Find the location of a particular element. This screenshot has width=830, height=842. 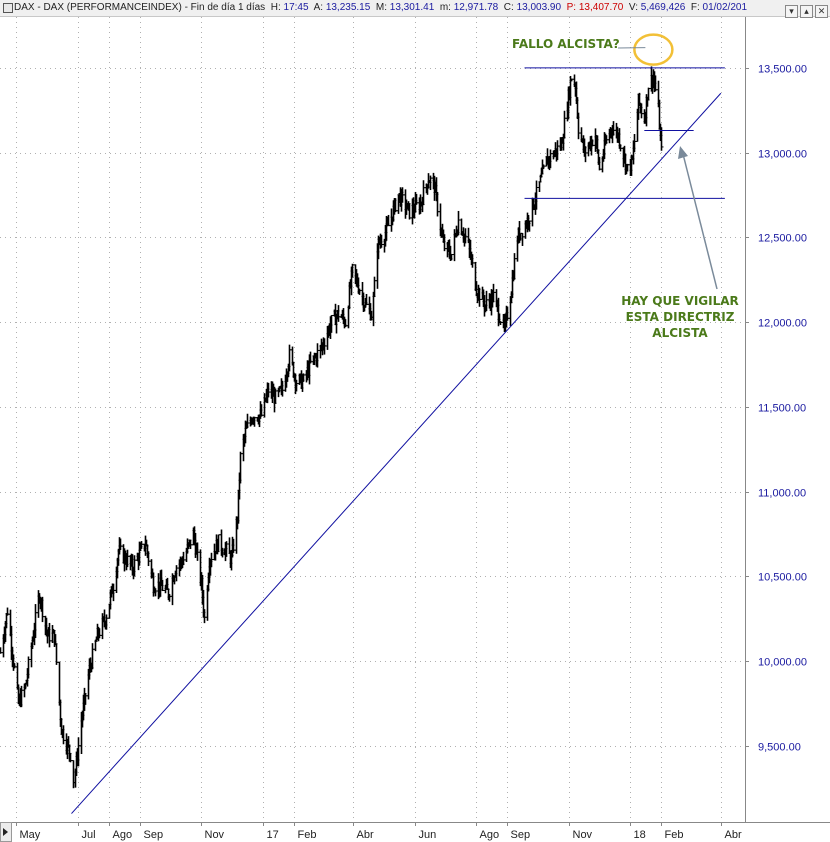

period-label: - Fin de día 1 días is located at coordinates (225, 7).